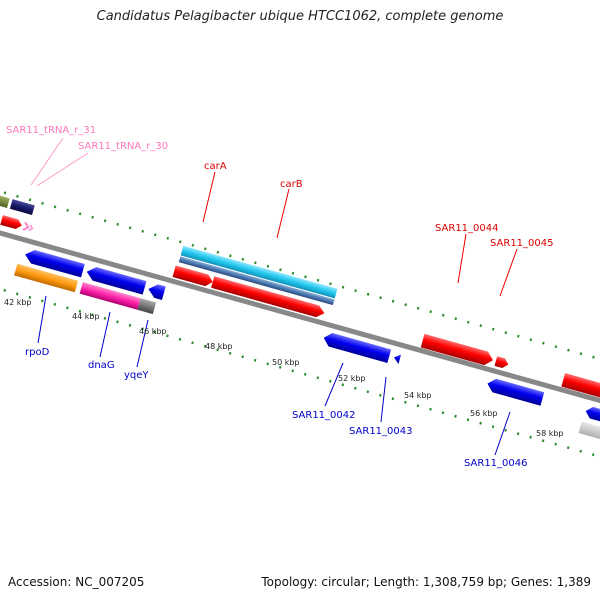 The height and width of the screenshot is (600, 600). Describe the element at coordinates (51, 130) in the screenshot. I see `label-trna-r-31: SAR11_tRNA_r_31` at that location.